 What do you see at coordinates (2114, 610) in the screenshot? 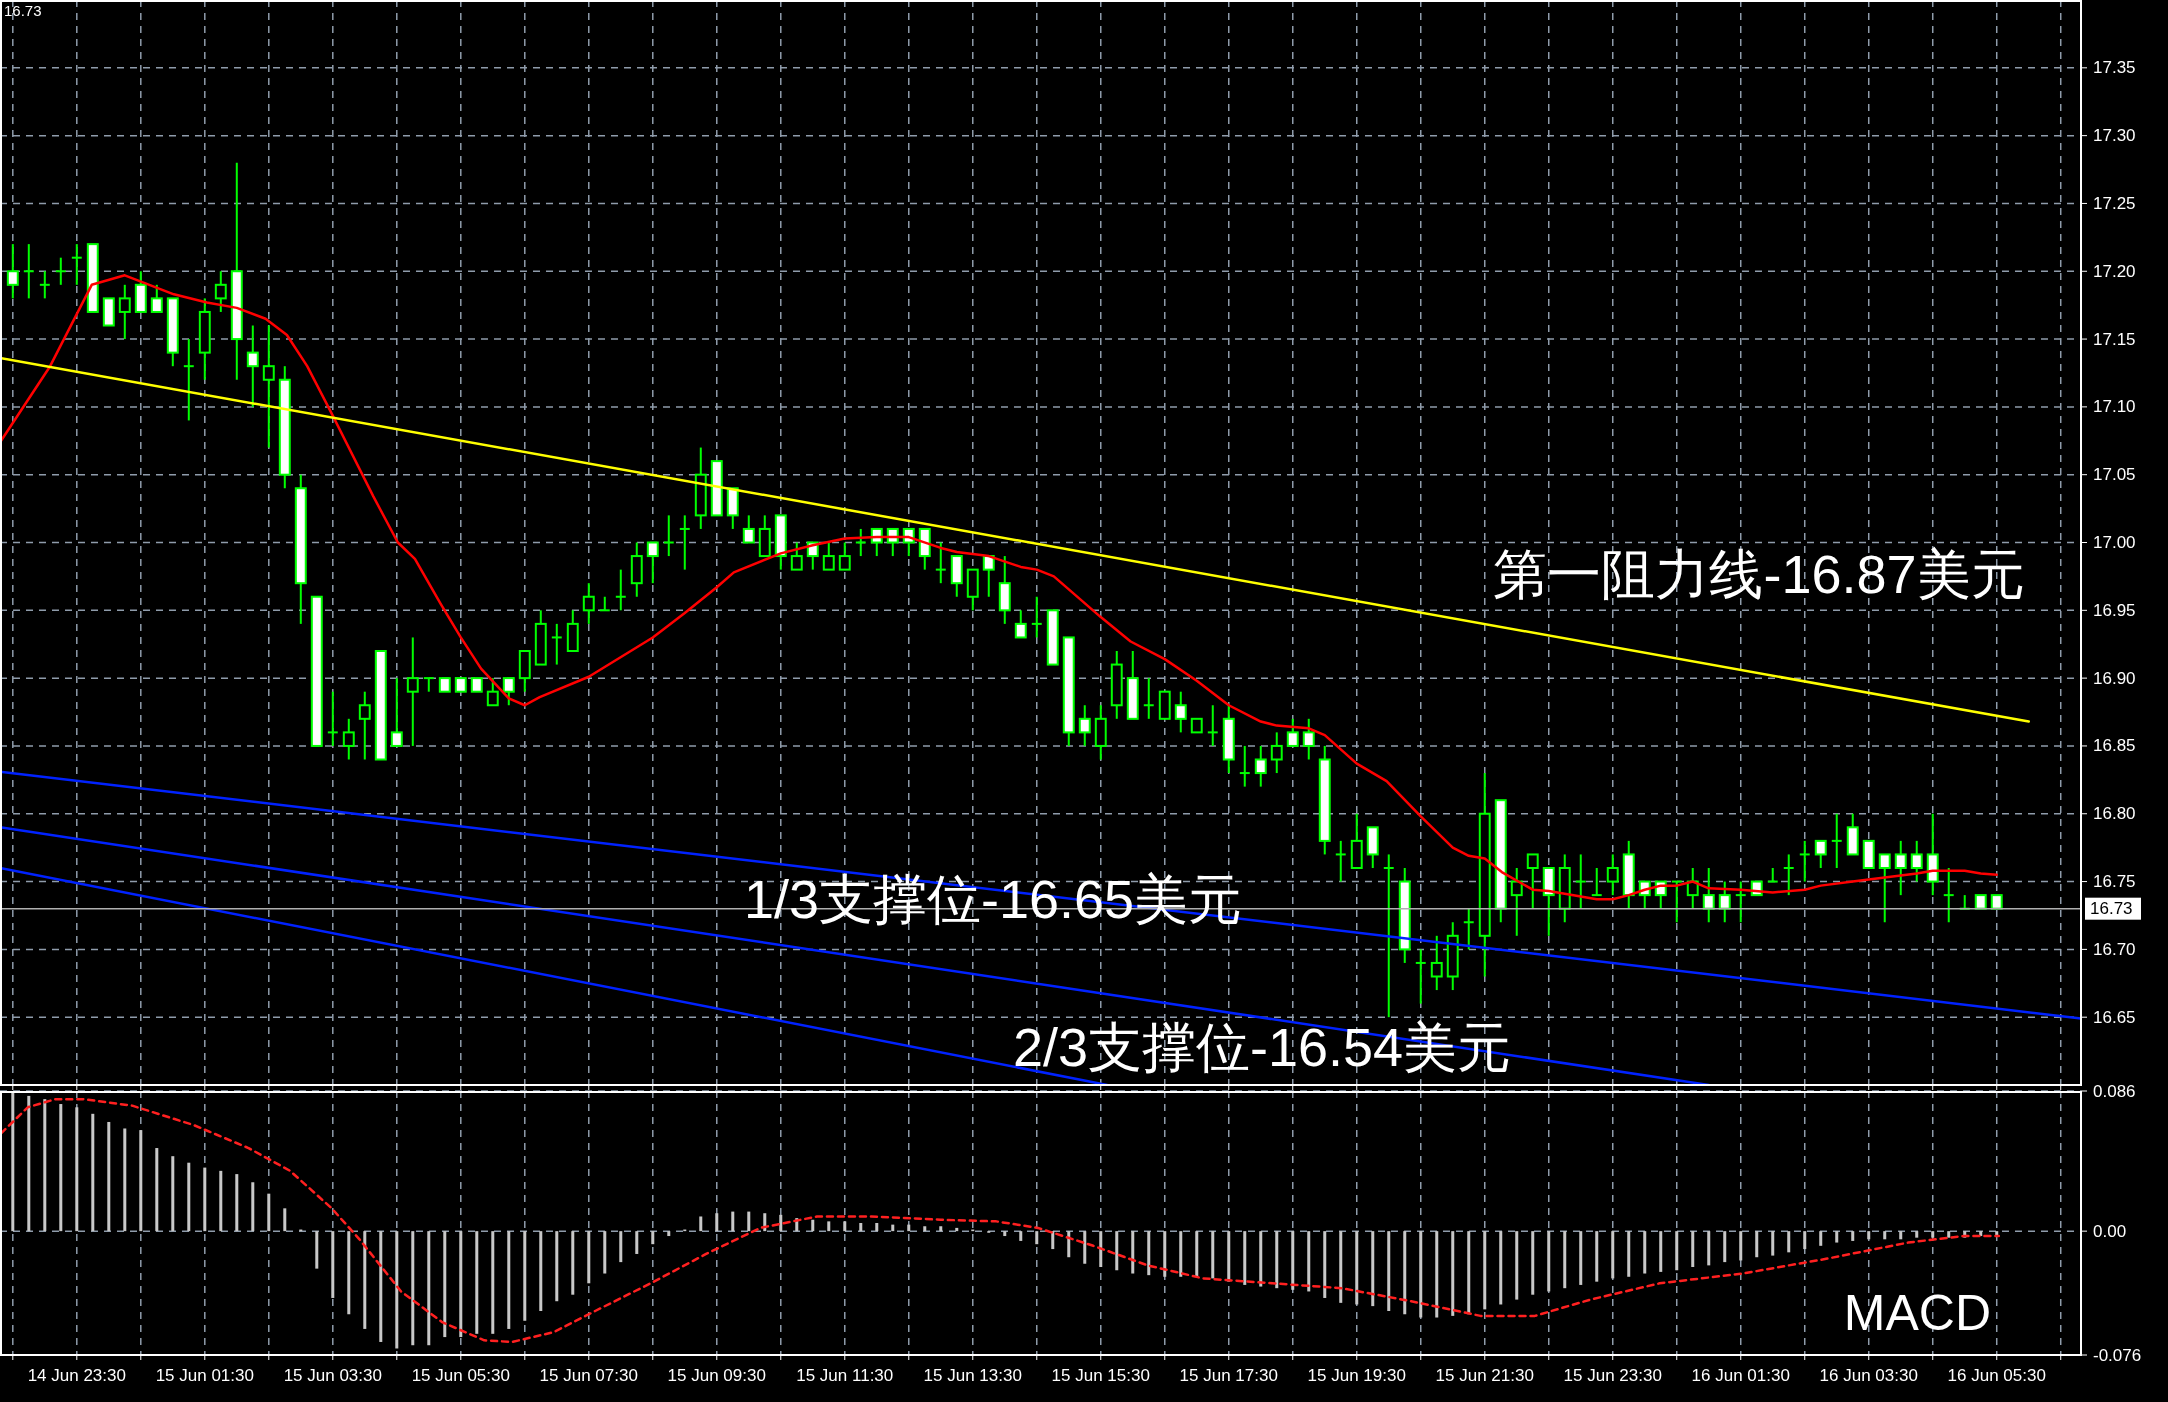
I see `y-tick-label: 16.95` at bounding box center [2114, 610].